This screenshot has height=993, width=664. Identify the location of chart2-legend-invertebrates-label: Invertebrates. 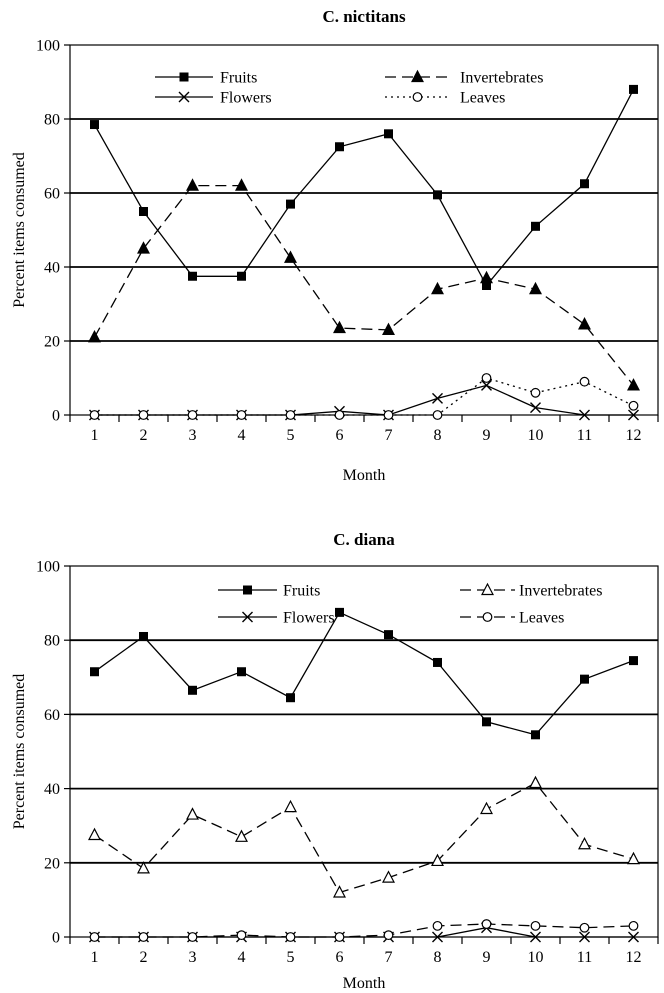
(561, 591).